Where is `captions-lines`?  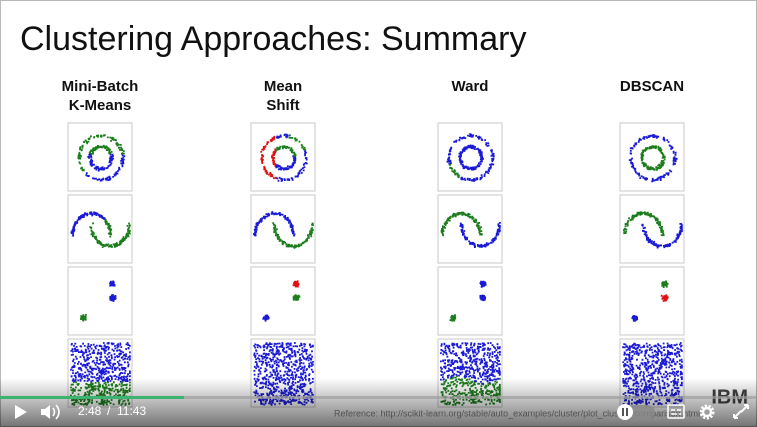 captions-lines is located at coordinates (676, 412).